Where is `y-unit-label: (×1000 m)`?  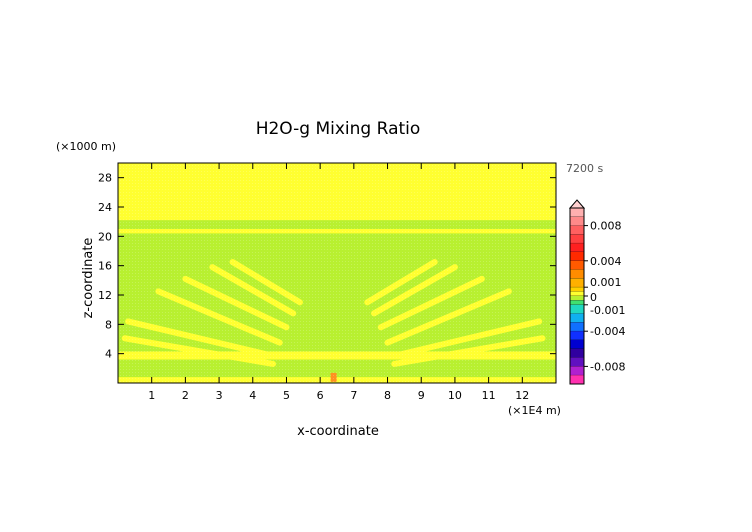 y-unit-label: (×1000 m) is located at coordinates (86, 146).